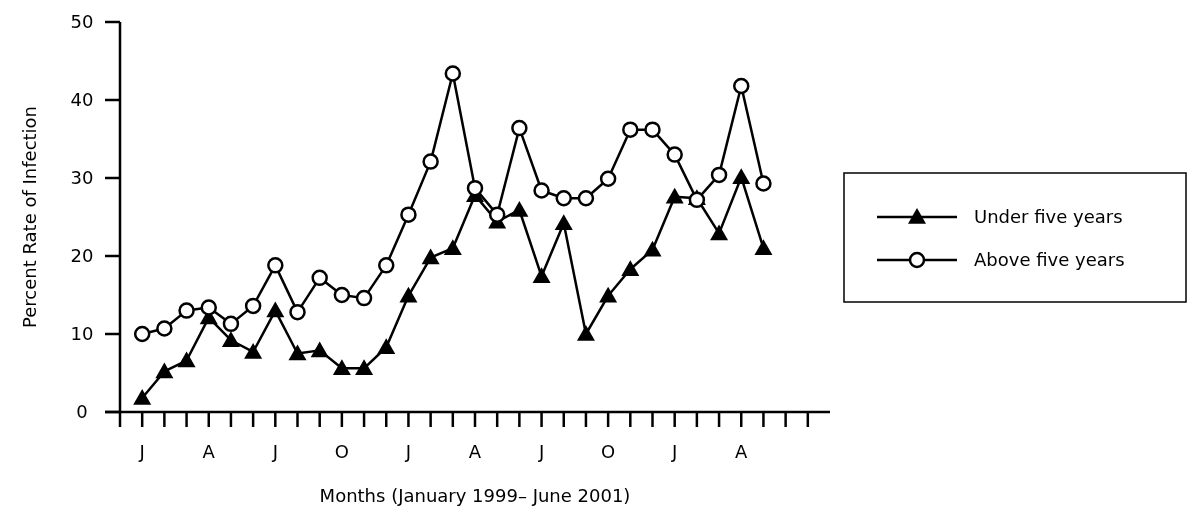 The image size is (1199, 529). Describe the element at coordinates (29, 217) in the screenshot. I see `y-axis-title: Percent Rate of Infection` at that location.